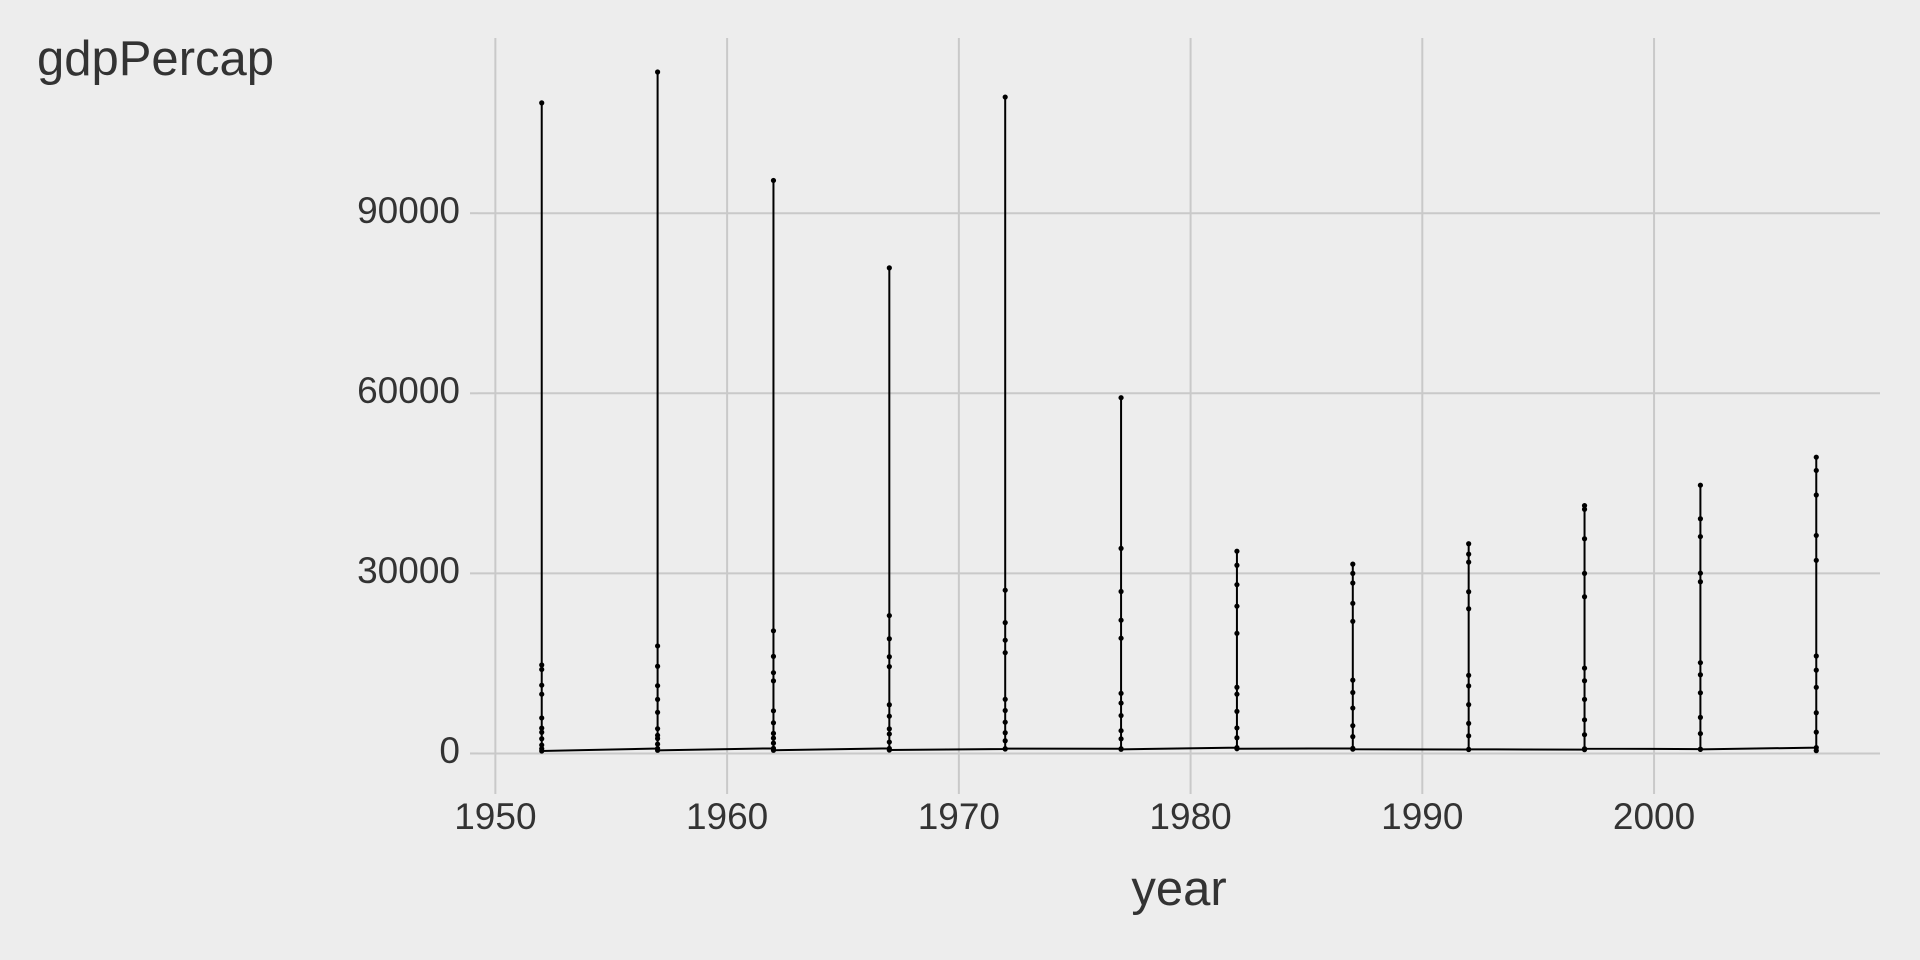 The image size is (1920, 960). What do you see at coordinates (727, 816) in the screenshot?
I see `x-tick-label: 1960` at bounding box center [727, 816].